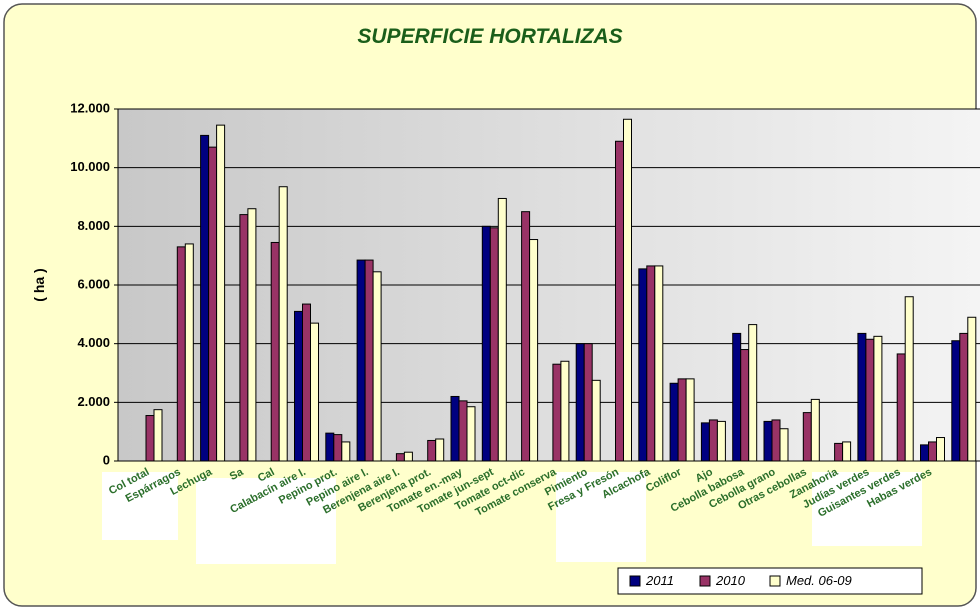 The width and height of the screenshot is (980, 615). I want to click on y-tick-label: 0, so click(106, 459).